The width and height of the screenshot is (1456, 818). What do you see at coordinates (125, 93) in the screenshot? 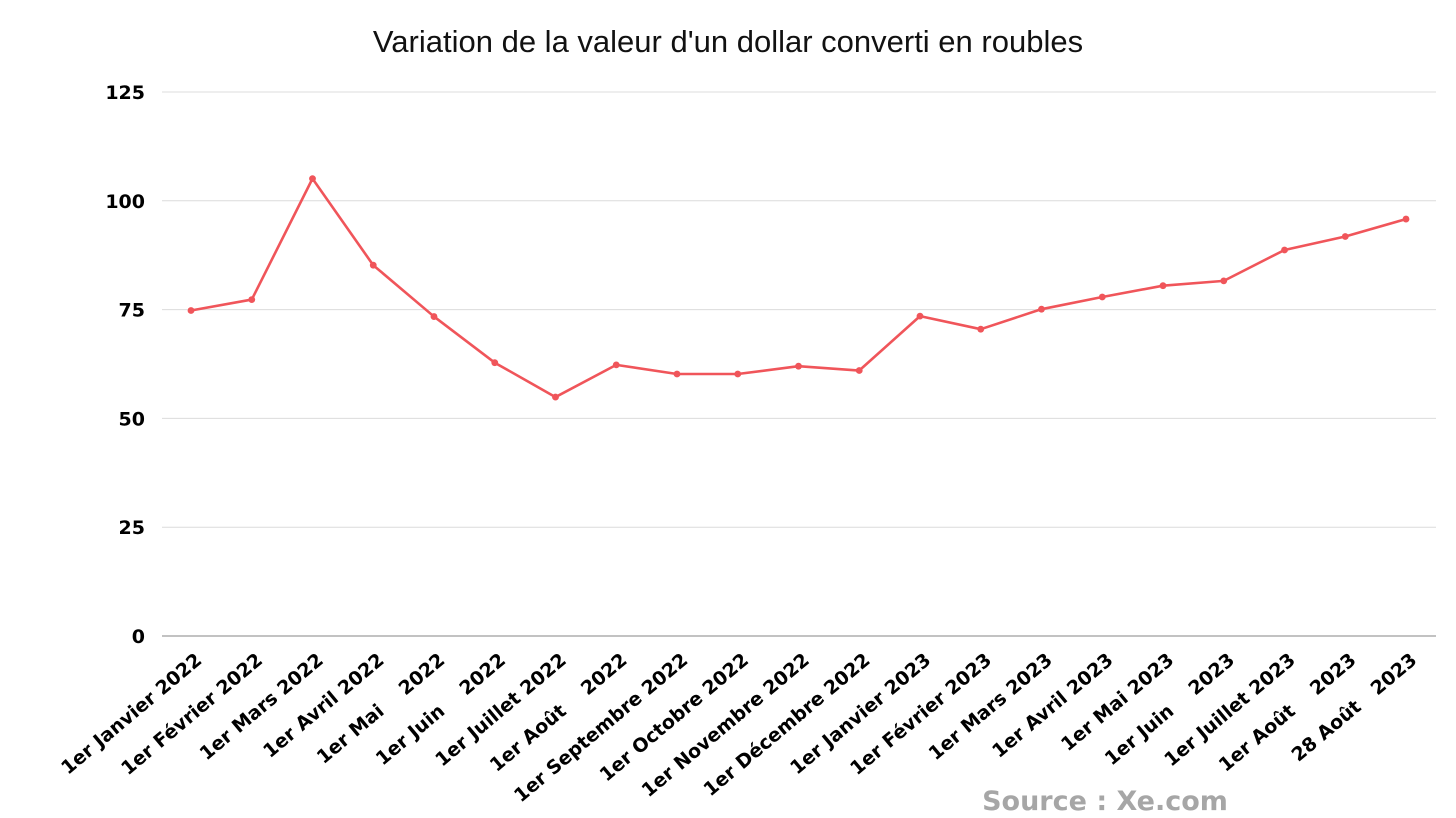
I see `y-tick-label: 125` at bounding box center [125, 93].